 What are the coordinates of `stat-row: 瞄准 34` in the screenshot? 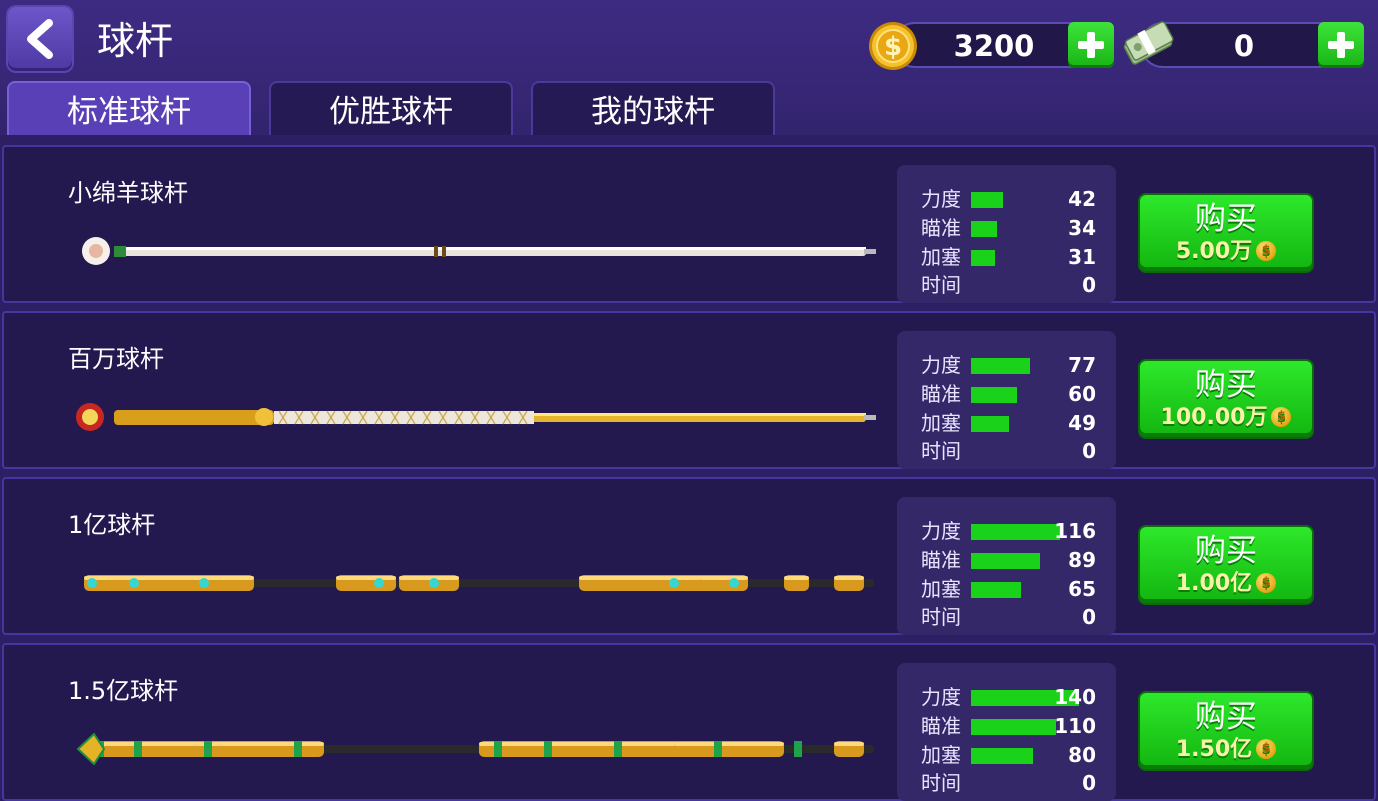 It's located at (1006, 228).